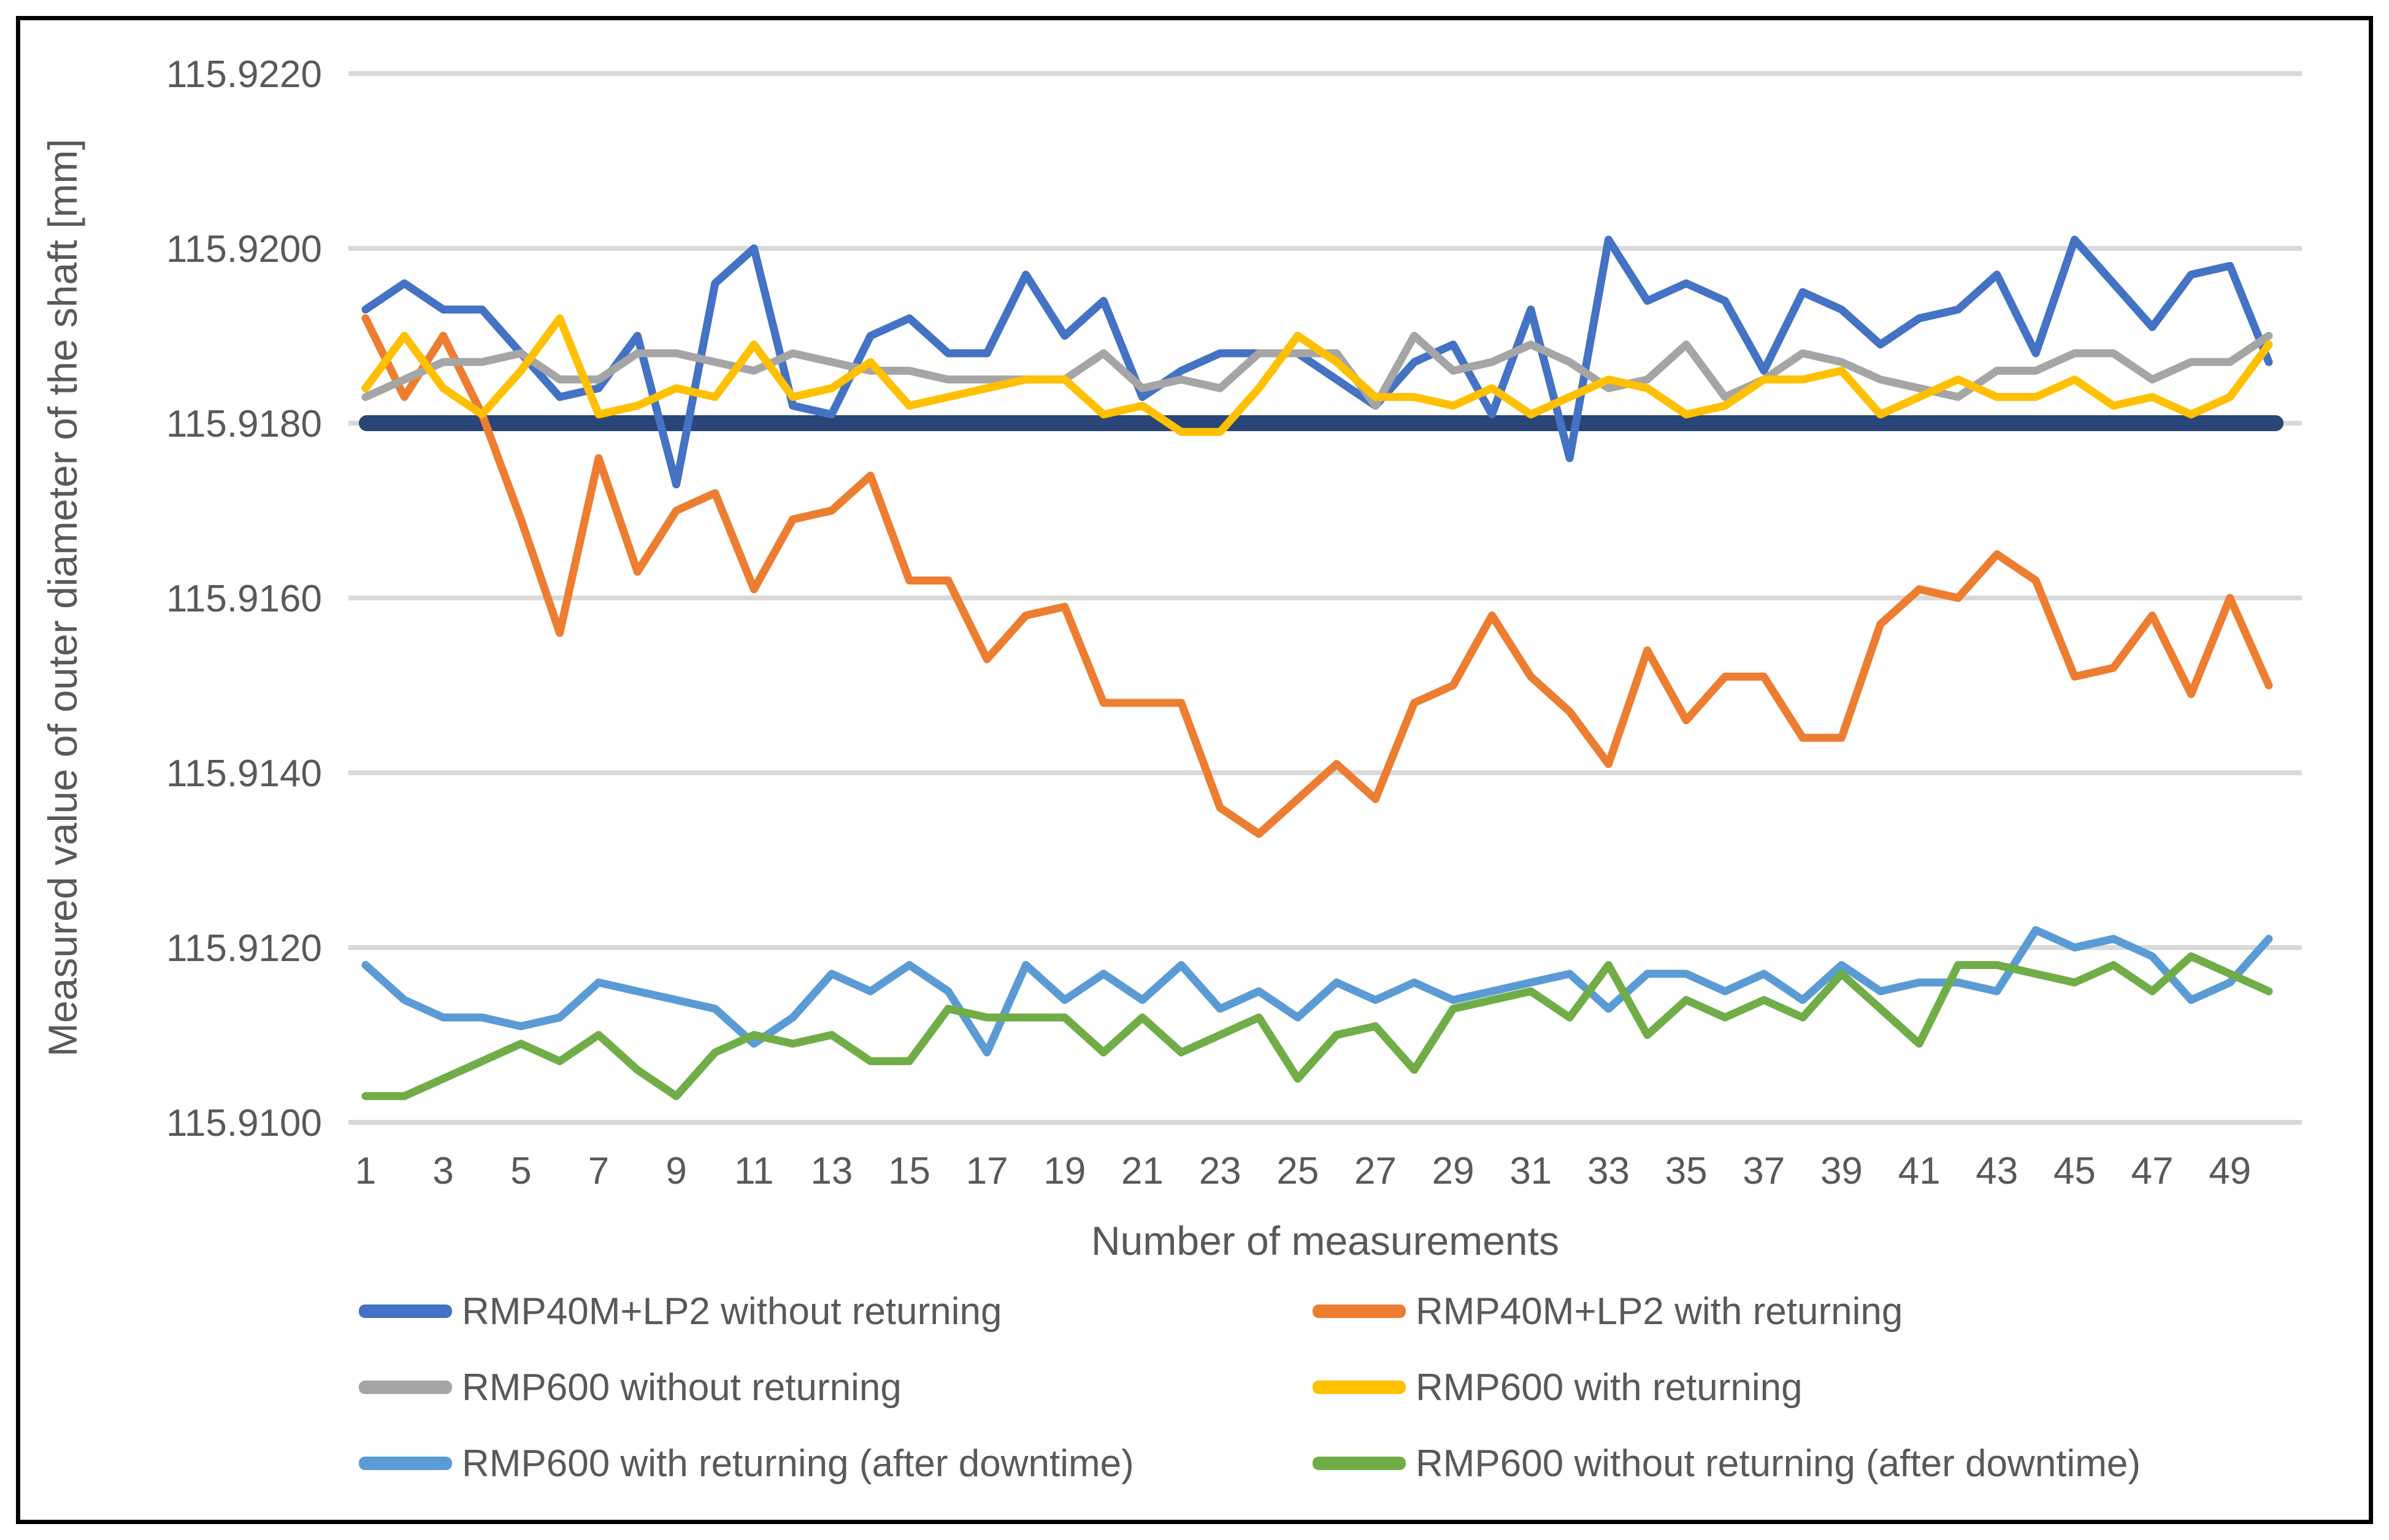 The image size is (2389, 1540). I want to click on x-tick-label: 5, so click(520, 1171).